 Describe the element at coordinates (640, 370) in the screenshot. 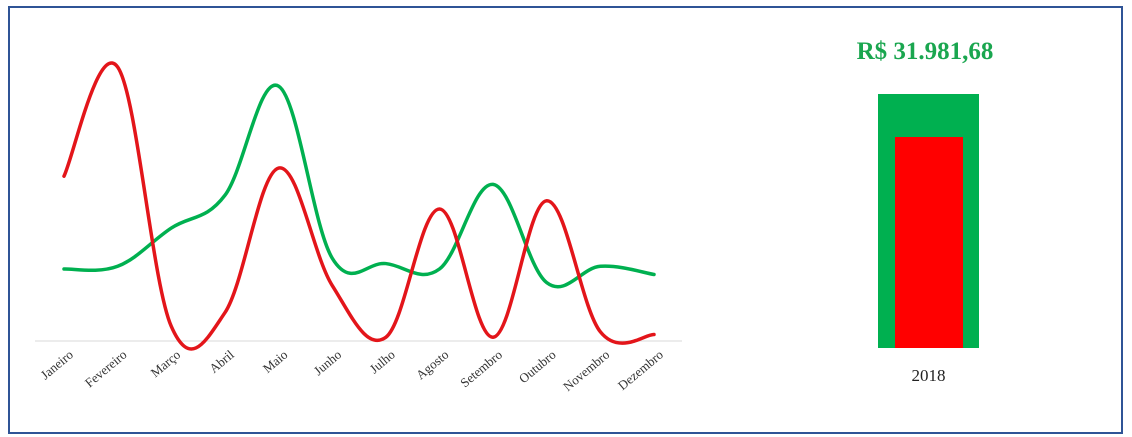

I see `x-tick-label: Dezembro` at that location.